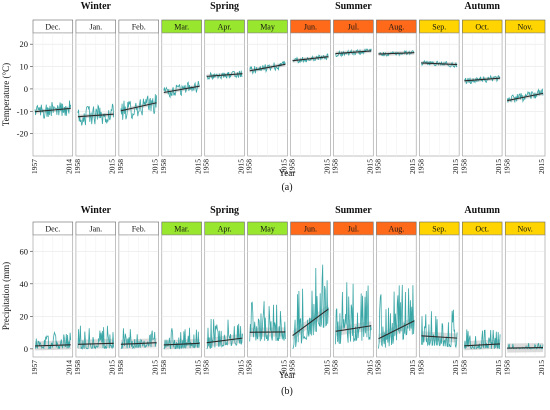  What do you see at coordinates (24, 67) in the screenshot?
I see `y-tick-label: 10` at bounding box center [24, 67].